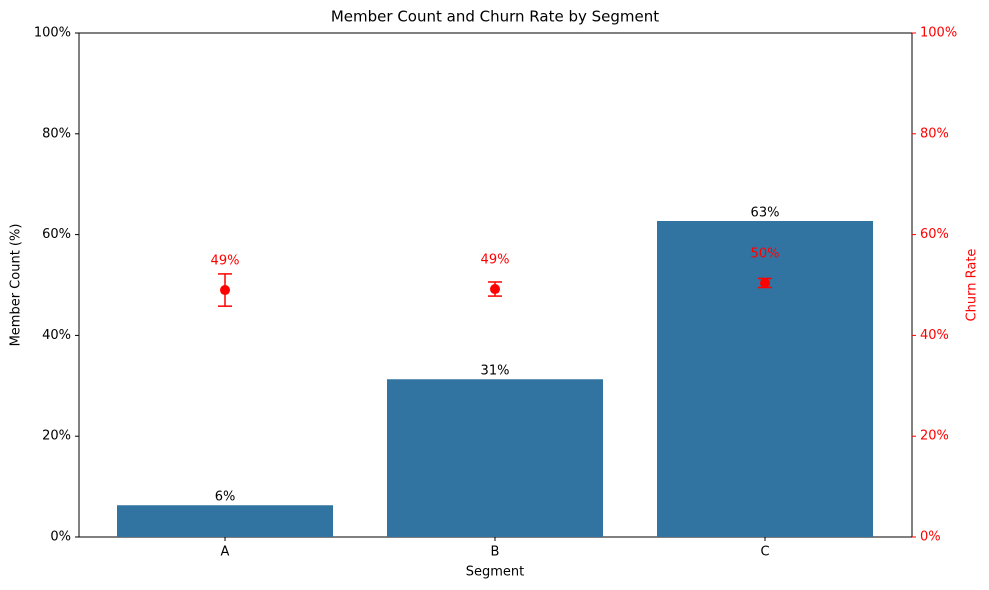 The image size is (989, 590). What do you see at coordinates (16, 285) in the screenshot?
I see `y-axis-label: Member Count (%)` at bounding box center [16, 285].